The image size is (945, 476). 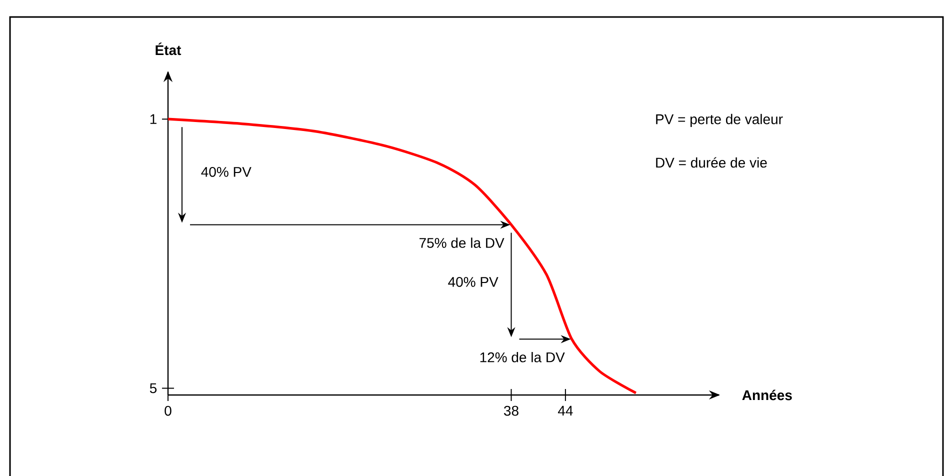 What do you see at coordinates (168, 411) in the screenshot?
I see `x-tick-label: 0` at bounding box center [168, 411].